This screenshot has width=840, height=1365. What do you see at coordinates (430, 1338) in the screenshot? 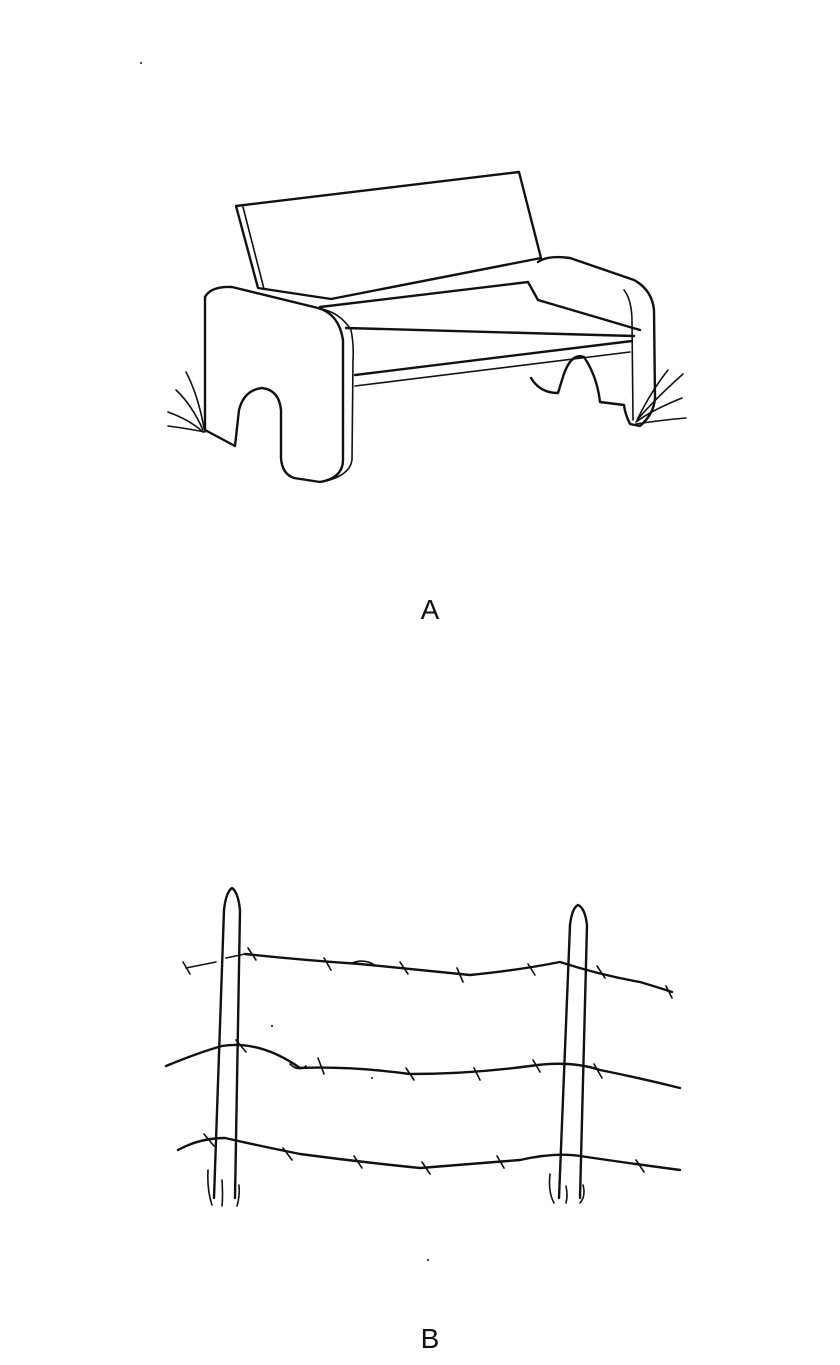
I see `figure-b-label: B` at bounding box center [430, 1338].